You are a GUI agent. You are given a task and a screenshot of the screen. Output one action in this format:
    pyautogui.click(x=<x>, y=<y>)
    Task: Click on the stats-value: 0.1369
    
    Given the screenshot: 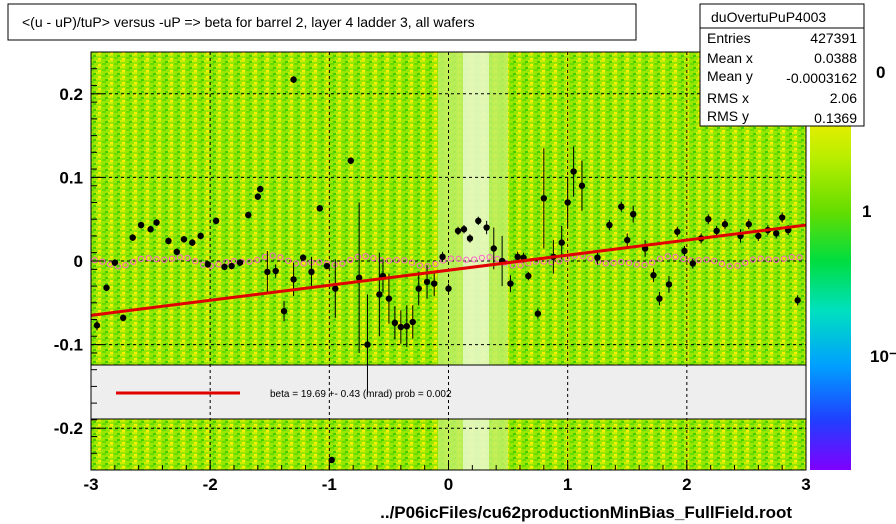 What is the action you would take?
    pyautogui.click(x=835, y=118)
    